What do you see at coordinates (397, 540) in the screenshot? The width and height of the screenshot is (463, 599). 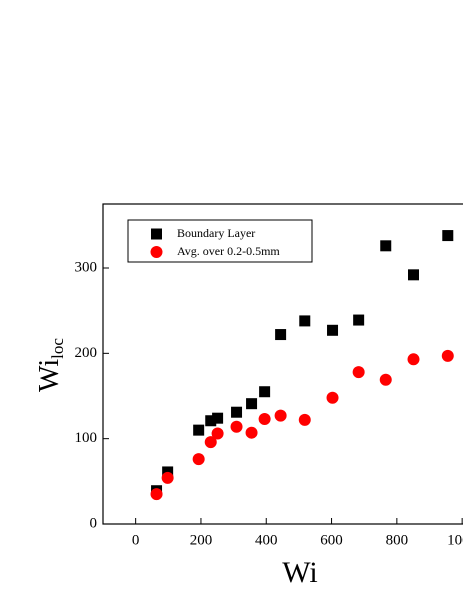 I see `x-tick-label: 800` at bounding box center [397, 540].